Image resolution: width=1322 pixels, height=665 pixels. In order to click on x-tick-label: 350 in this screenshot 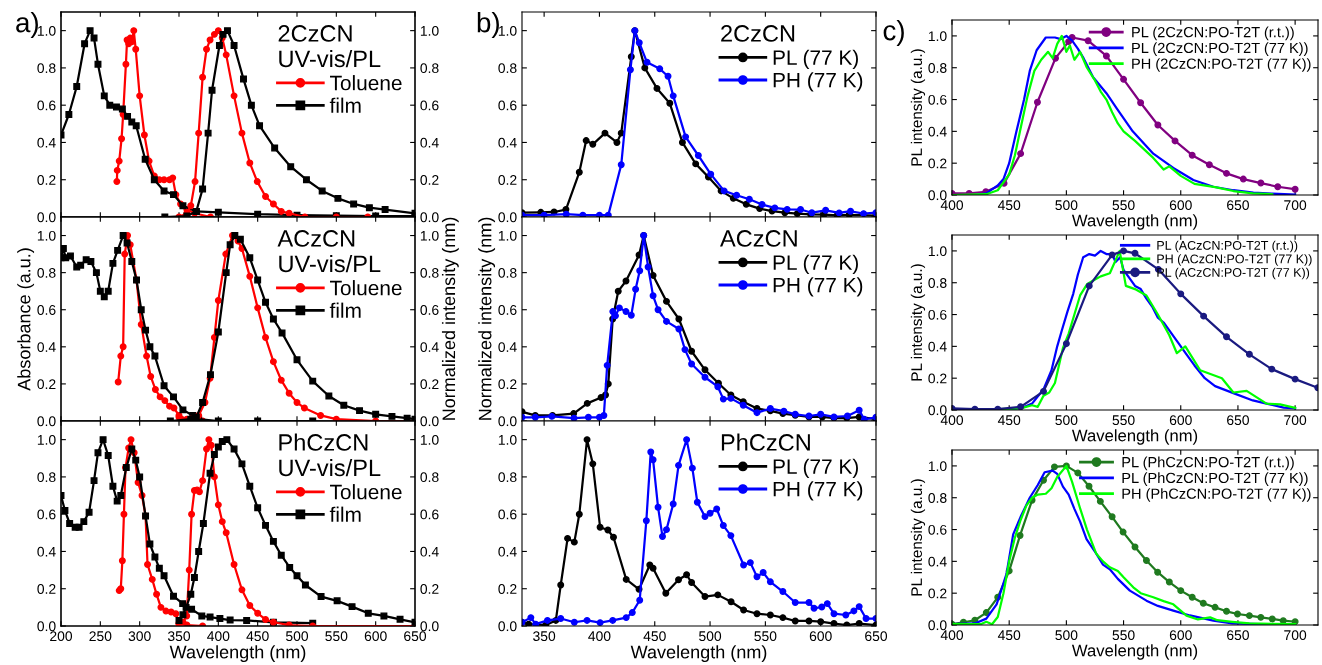, I will do `click(544, 636)`.